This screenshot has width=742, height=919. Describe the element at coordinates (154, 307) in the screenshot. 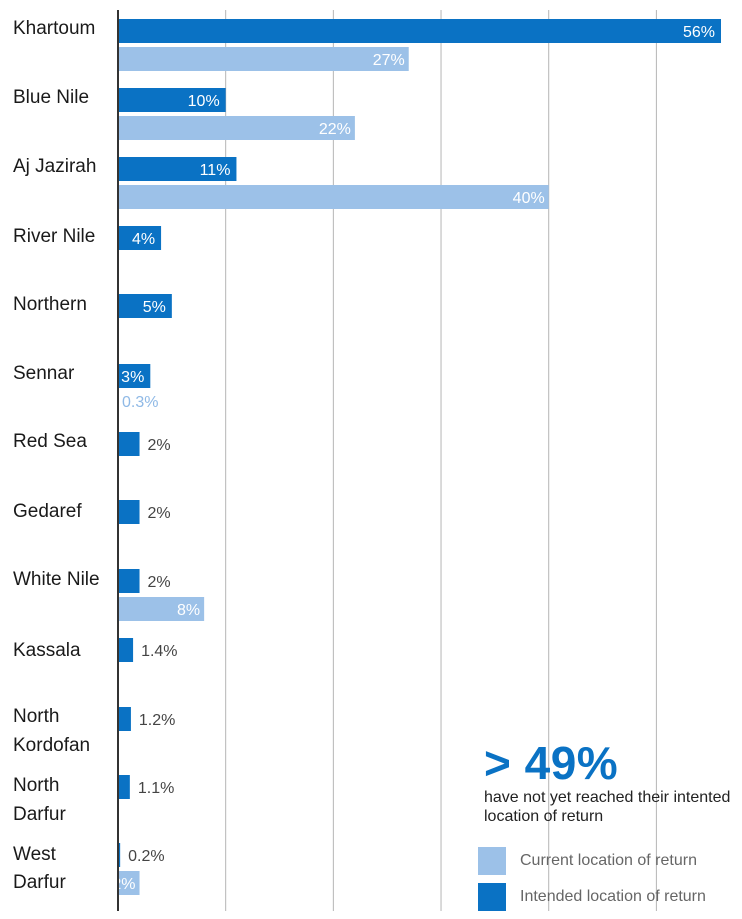

I see `data-label-intended: 5%` at that location.